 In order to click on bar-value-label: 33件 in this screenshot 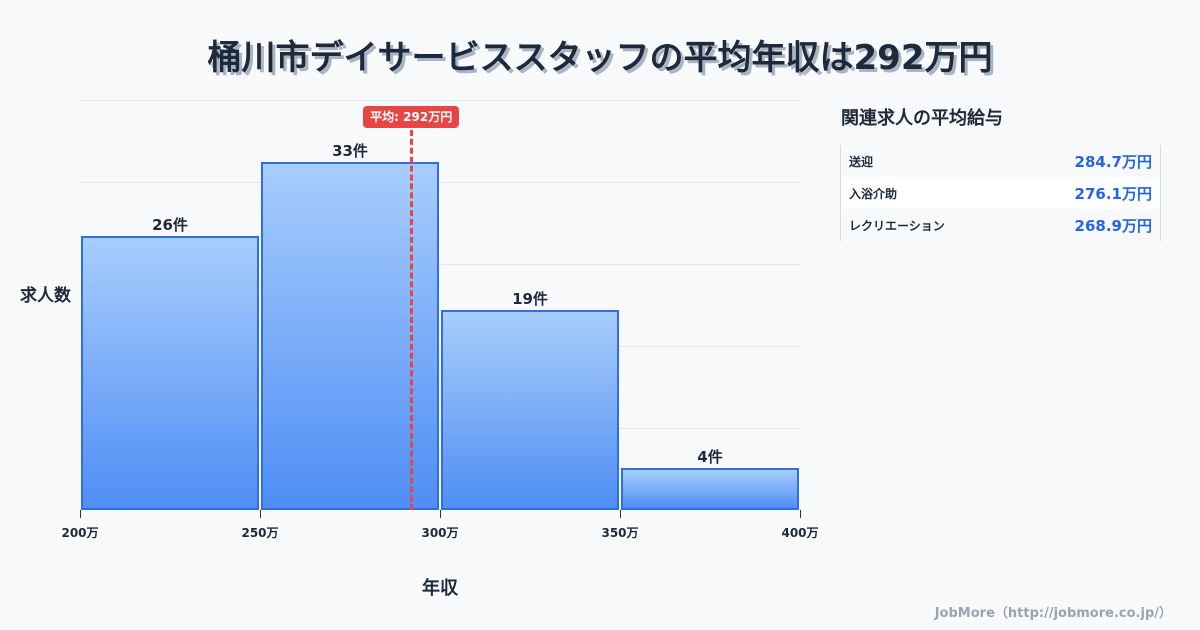, I will do `click(350, 150)`.